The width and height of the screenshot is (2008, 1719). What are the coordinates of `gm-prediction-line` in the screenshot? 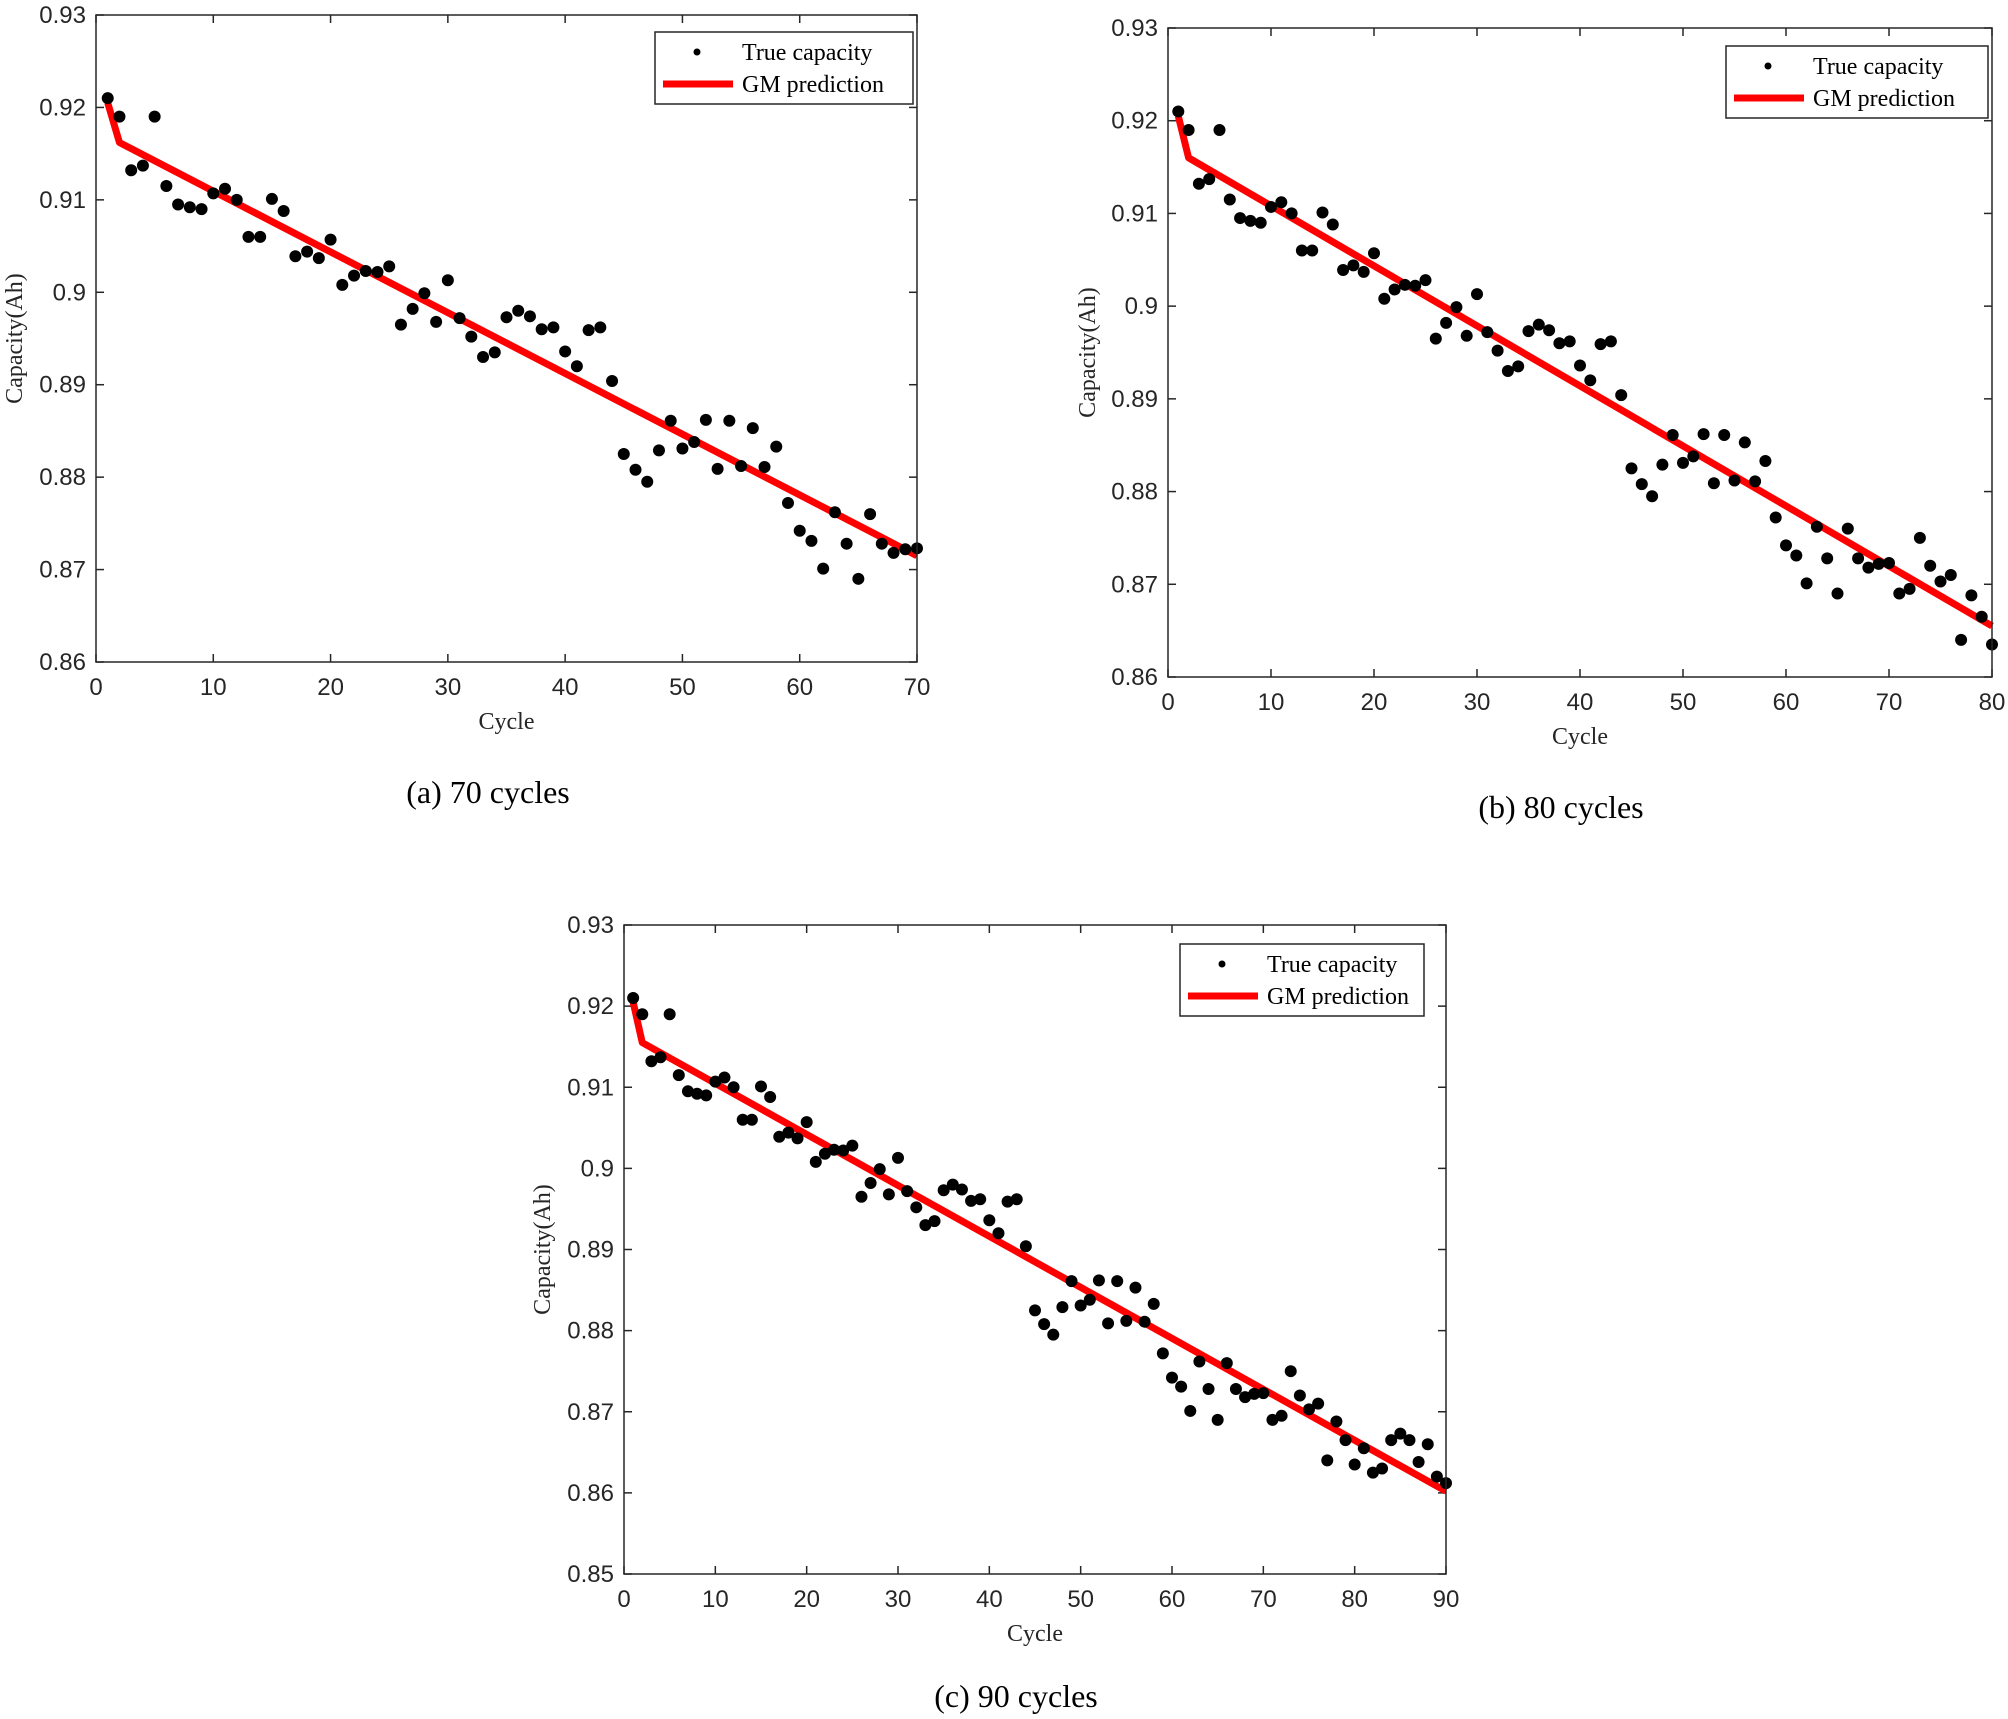 It's located at (1038, 1248).